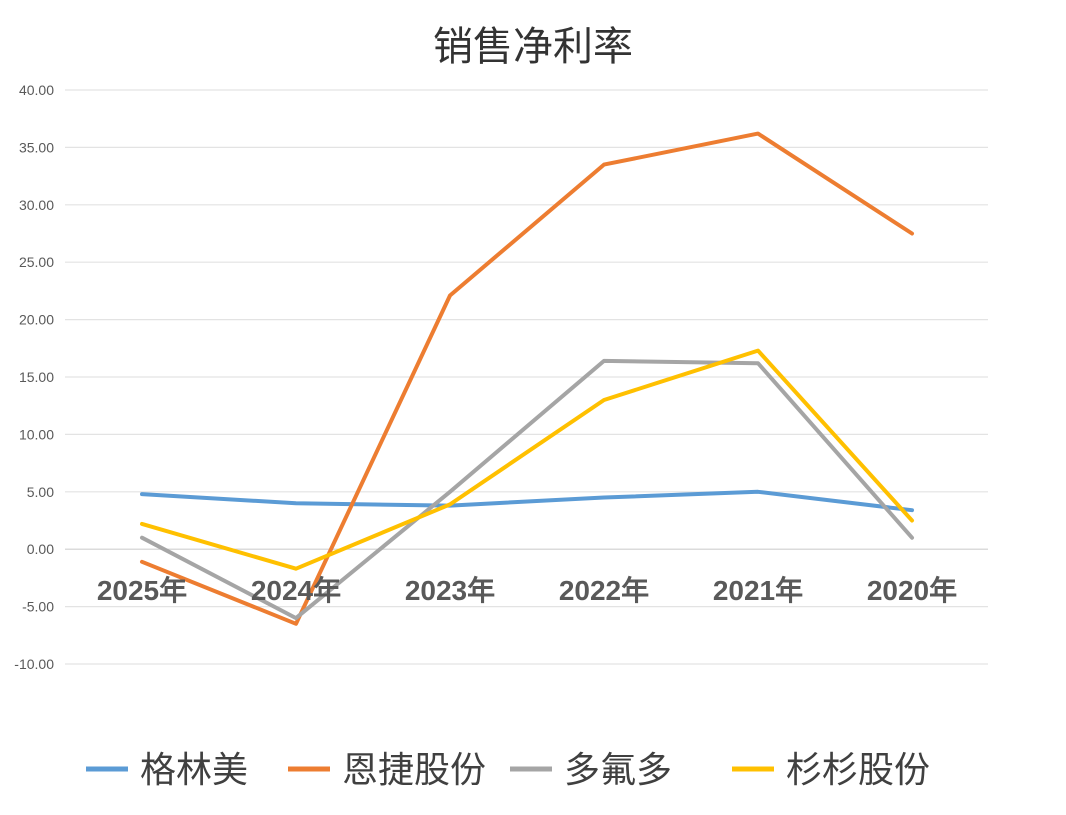 Image resolution: width=1066 pixels, height=815 pixels. What do you see at coordinates (618, 770) in the screenshot?
I see `legend-label-2: 多氟多` at bounding box center [618, 770].